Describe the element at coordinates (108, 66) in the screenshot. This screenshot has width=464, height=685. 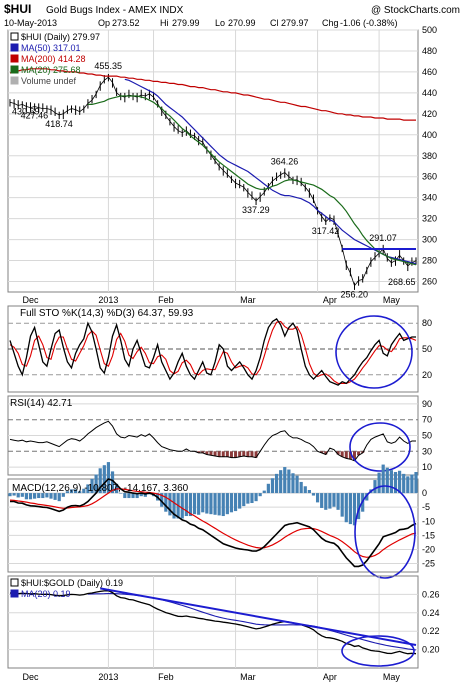
I see `price-annotation: 455.35` at that location.